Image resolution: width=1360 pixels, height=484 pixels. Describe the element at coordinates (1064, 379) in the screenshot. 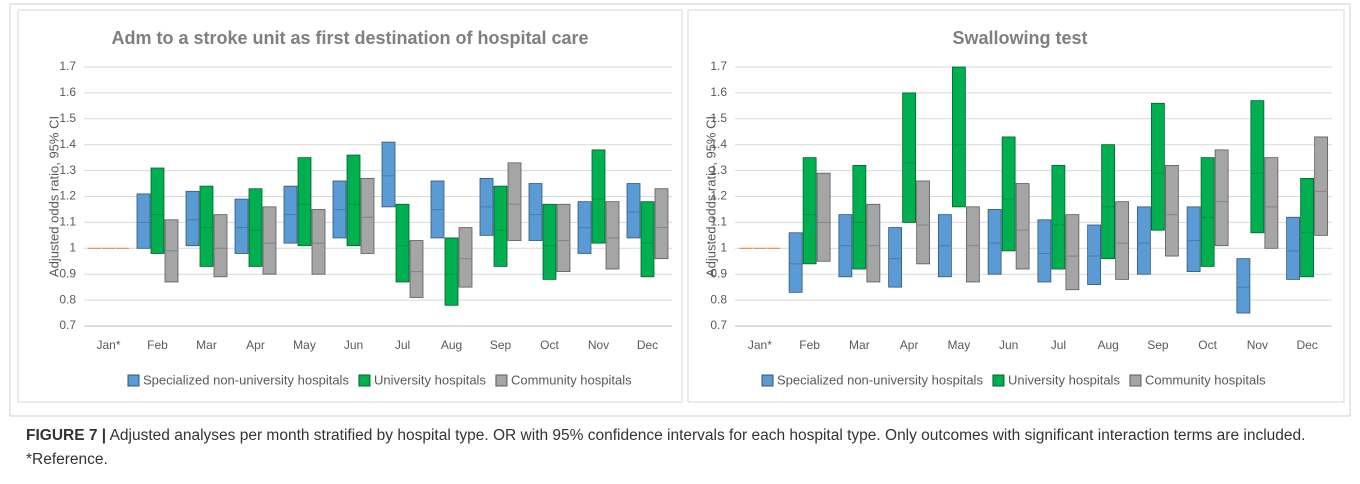

I see `legend-label: University hospitals` at that location.